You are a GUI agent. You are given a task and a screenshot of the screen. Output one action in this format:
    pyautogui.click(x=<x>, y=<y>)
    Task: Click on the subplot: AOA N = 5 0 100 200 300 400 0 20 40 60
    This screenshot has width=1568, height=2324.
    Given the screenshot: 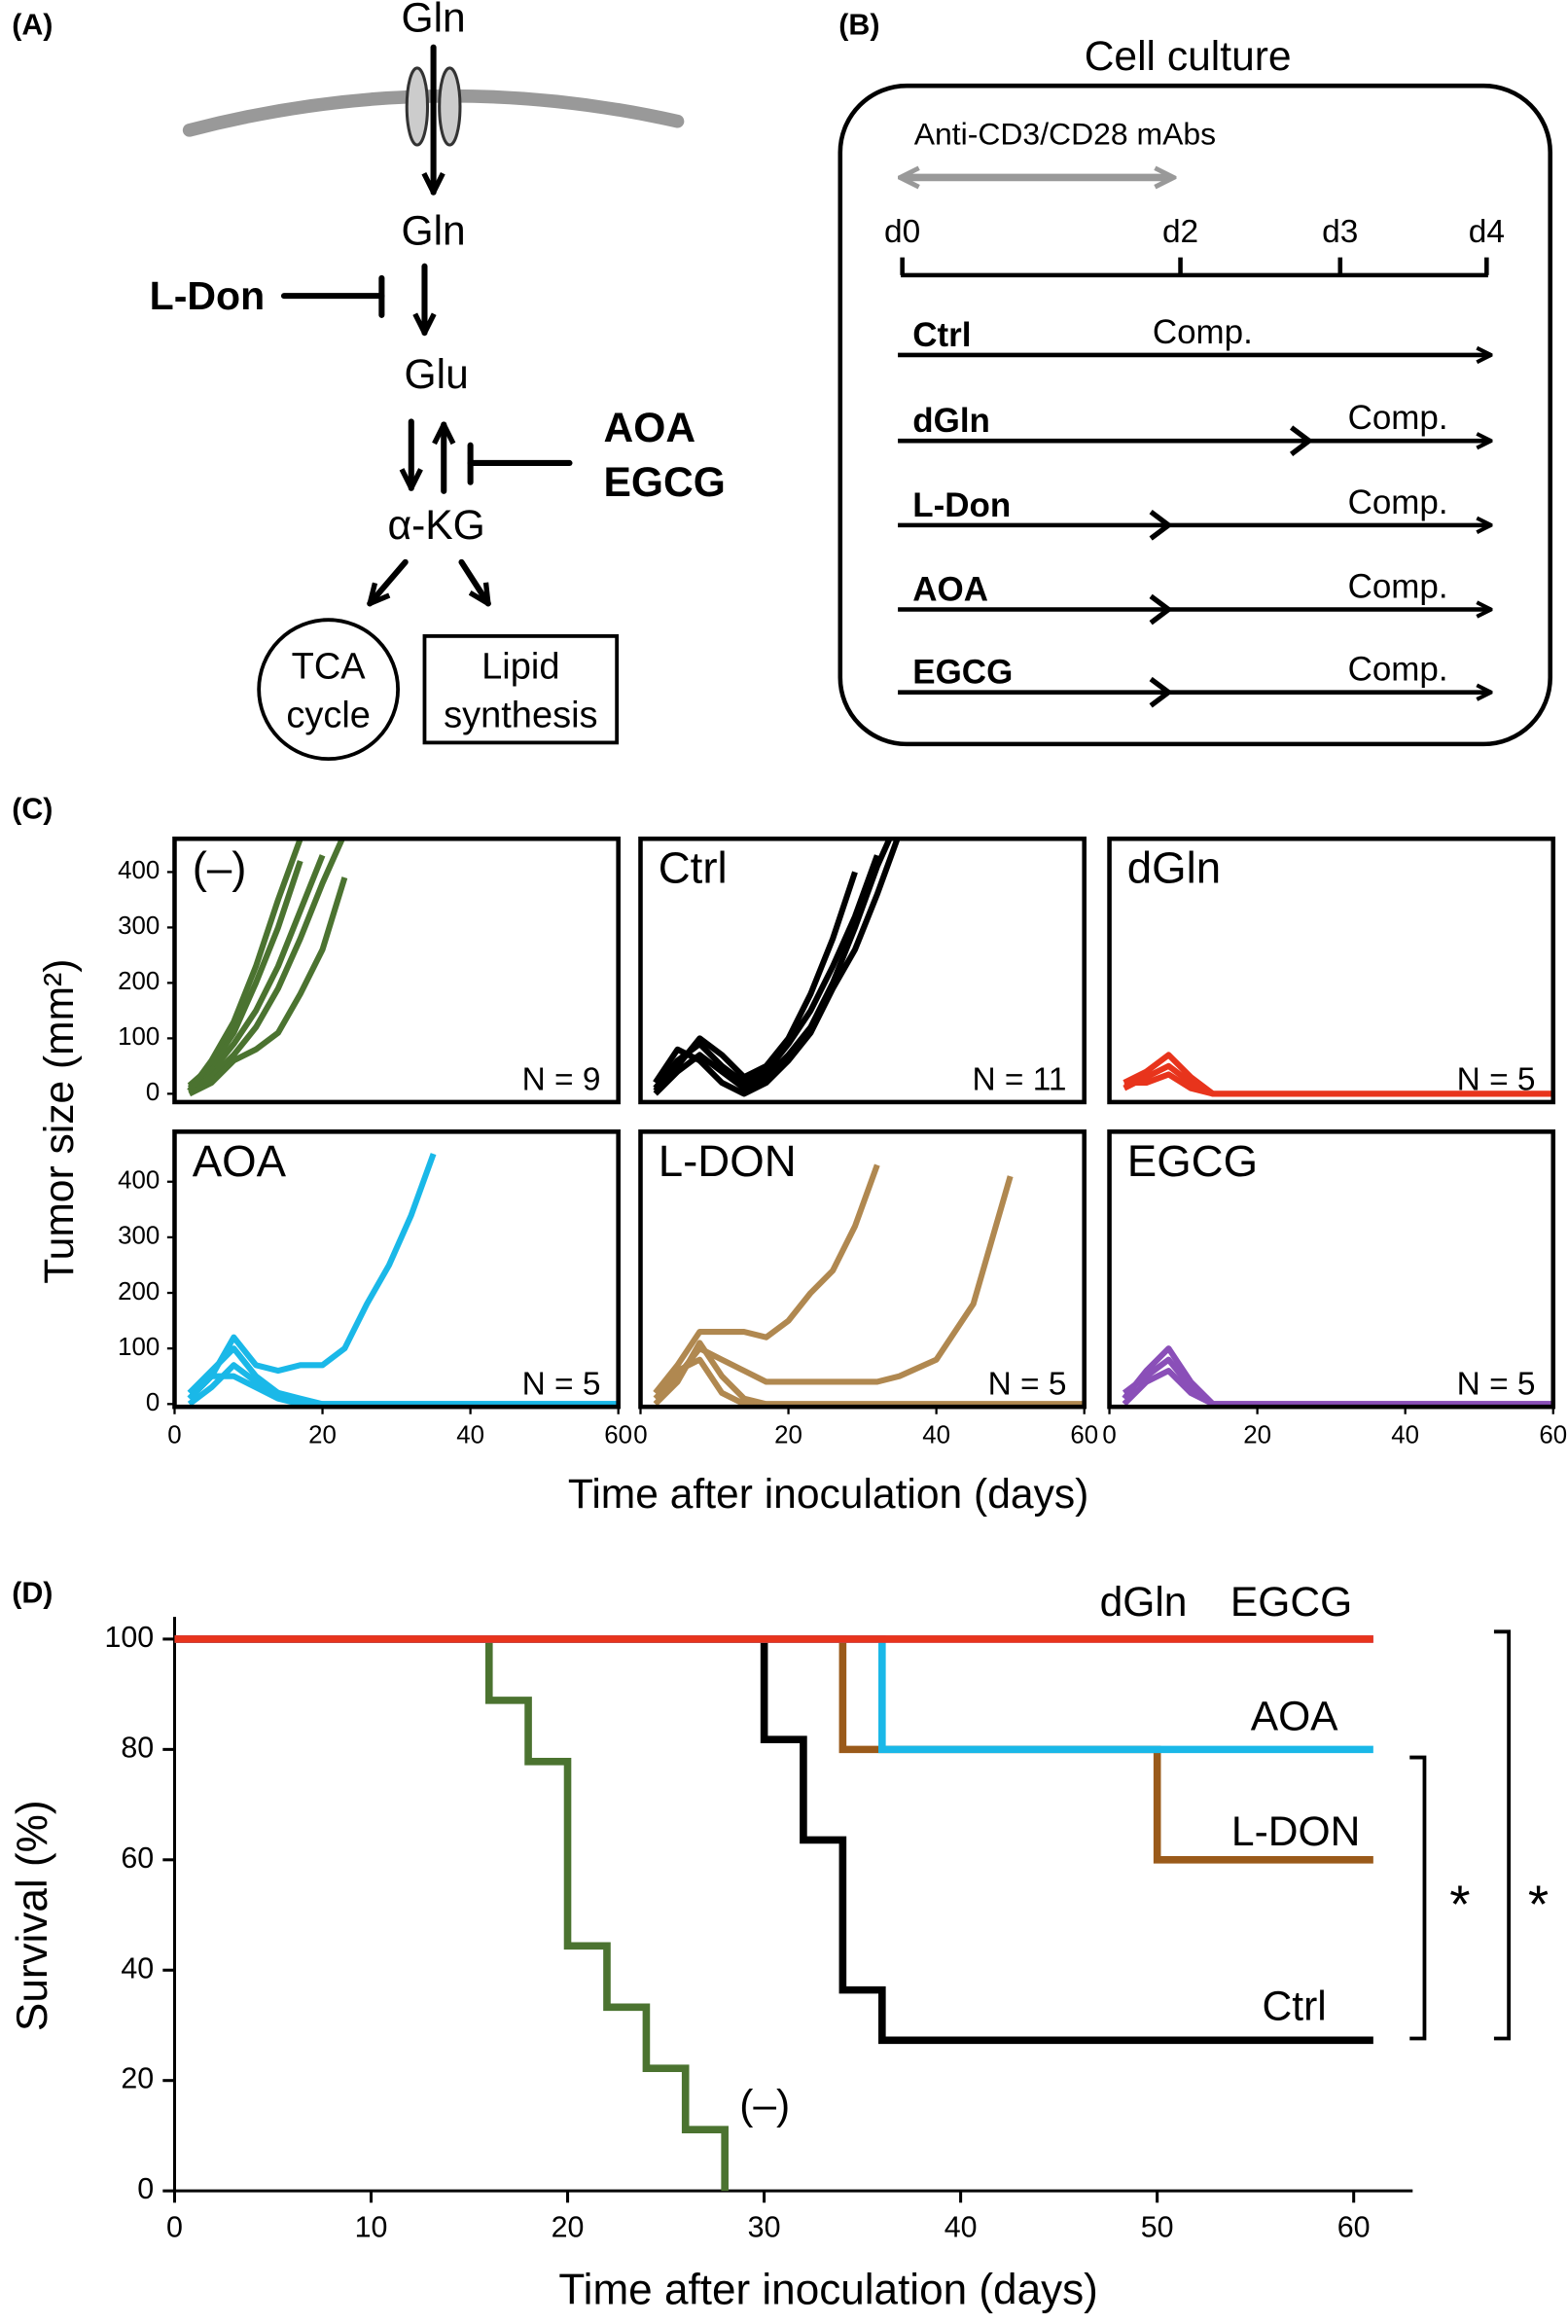 What is the action you would take?
    pyautogui.click(x=375, y=1288)
    